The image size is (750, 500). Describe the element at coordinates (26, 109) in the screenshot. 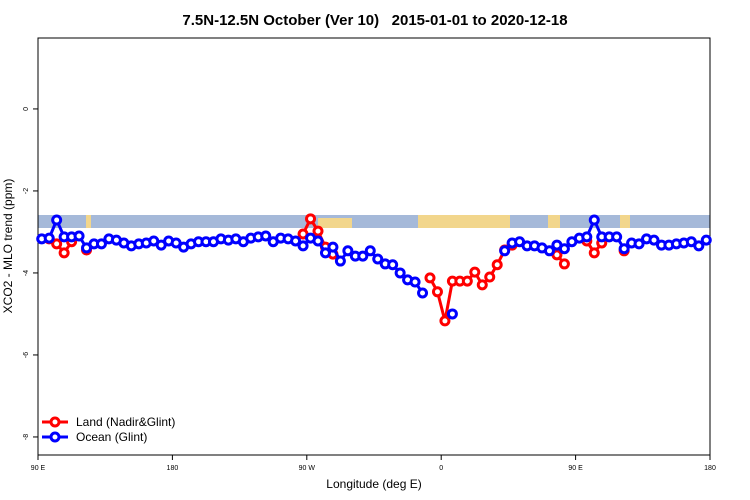

I see `y-tick-label: 0` at that location.